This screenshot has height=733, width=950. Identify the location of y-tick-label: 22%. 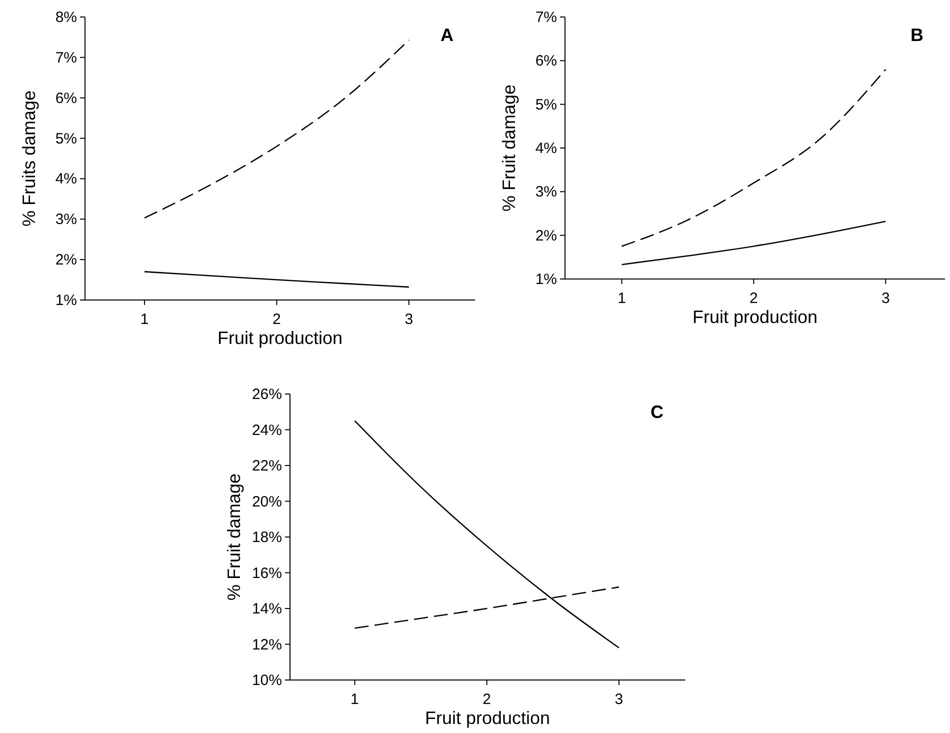
(267, 466).